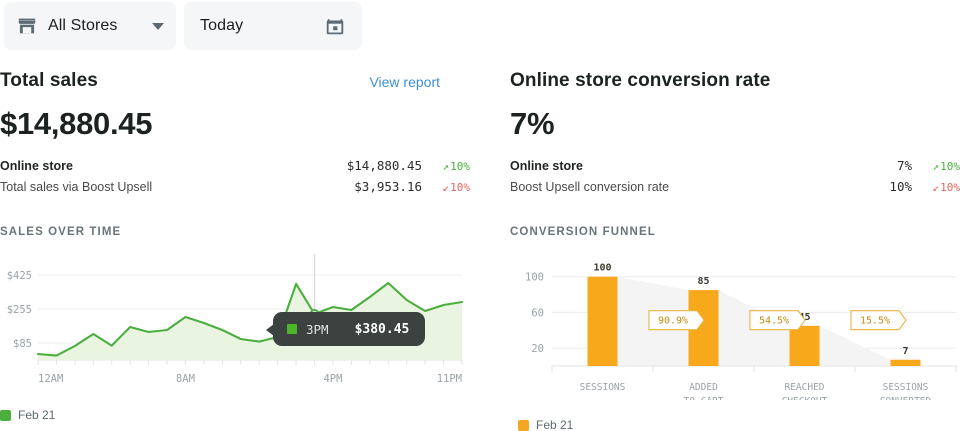 Image resolution: width=960 pixels, height=431 pixels. What do you see at coordinates (404, 82) in the screenshot?
I see `view-report-link: View report` at bounding box center [404, 82].